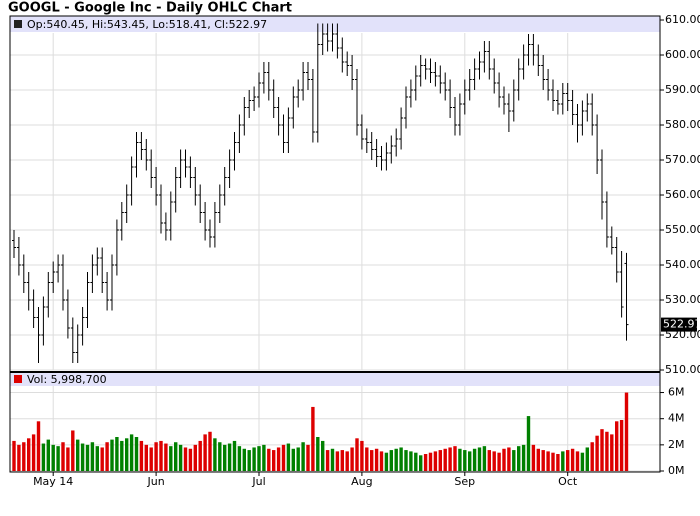 The image size is (700, 516). I want to click on x-tick-label: Jun, so click(156, 481).